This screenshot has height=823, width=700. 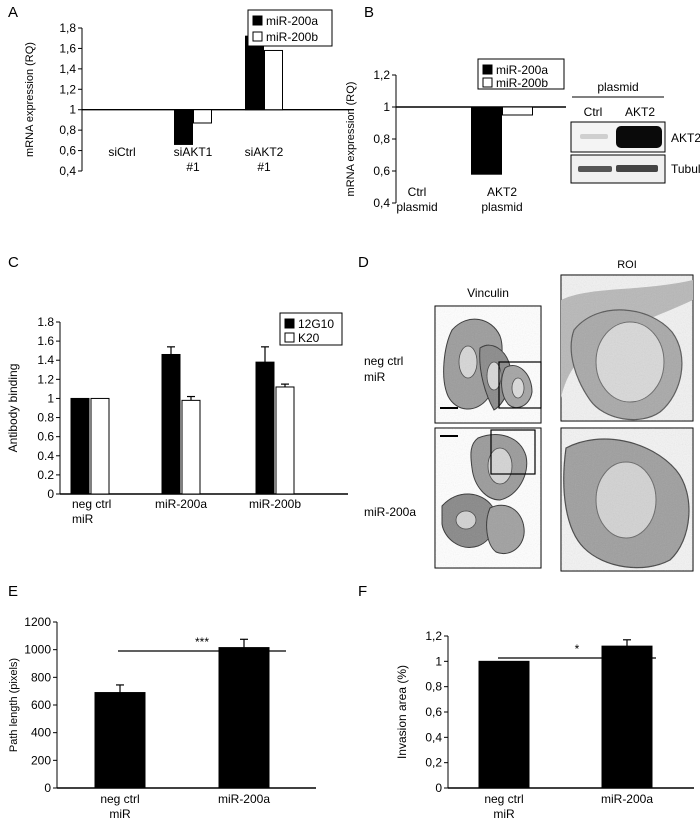 What do you see at coordinates (640, 112) in the screenshot?
I see `blot-lane-akt2: AKT2` at bounding box center [640, 112].